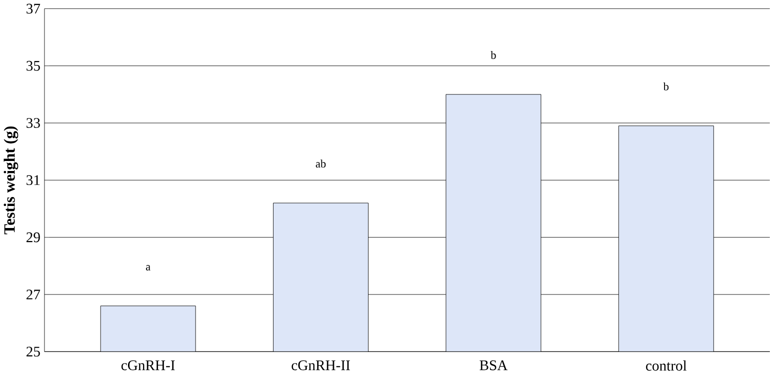 The height and width of the screenshot is (374, 770). I want to click on annotation: ab, so click(321, 163).